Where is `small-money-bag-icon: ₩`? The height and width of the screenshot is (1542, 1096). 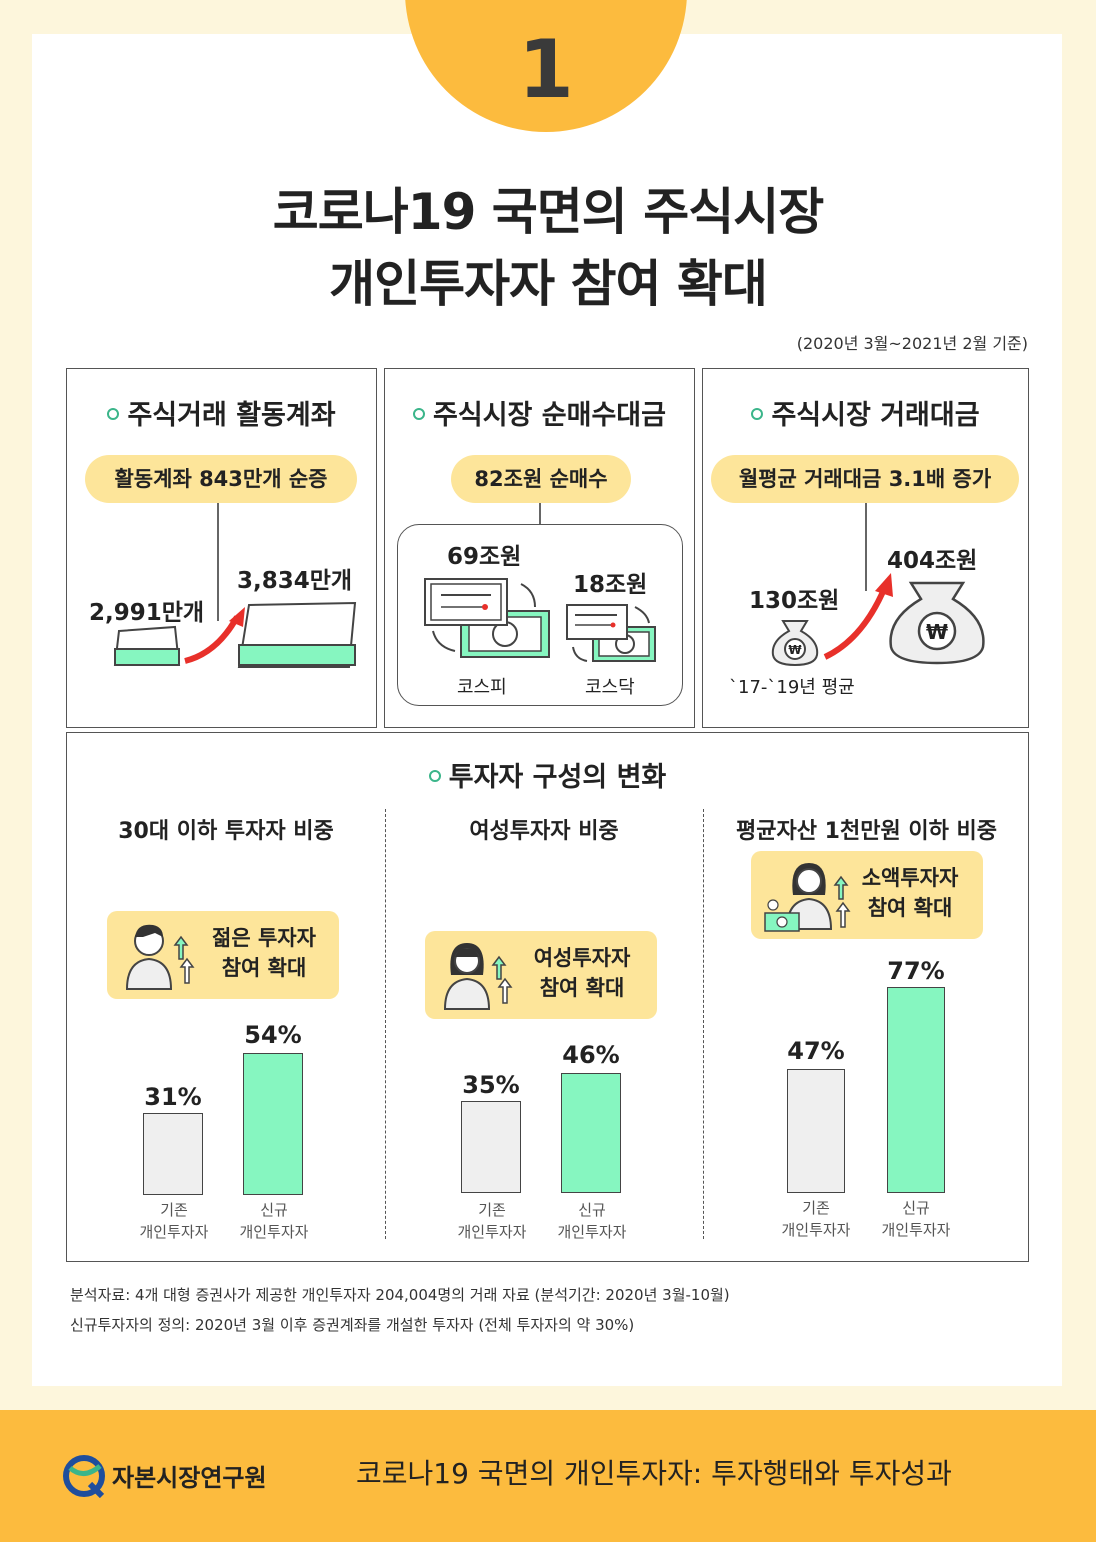
small-money-bag-icon: ₩ is located at coordinates (795, 643).